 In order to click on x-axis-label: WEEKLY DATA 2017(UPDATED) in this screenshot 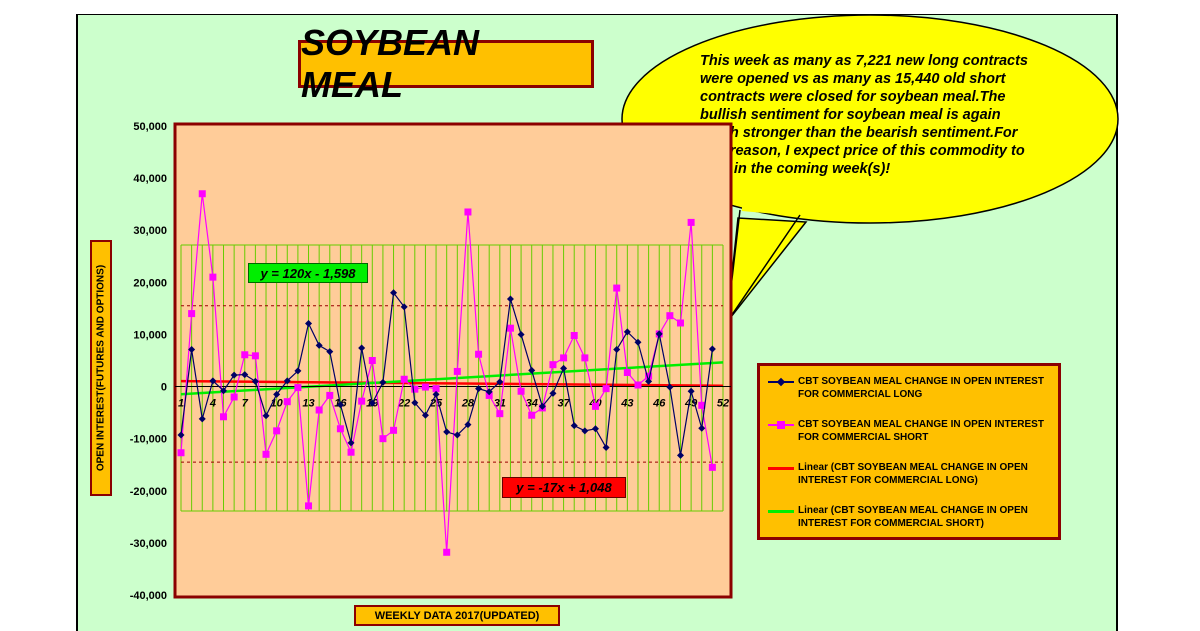, I will do `click(457, 615)`.